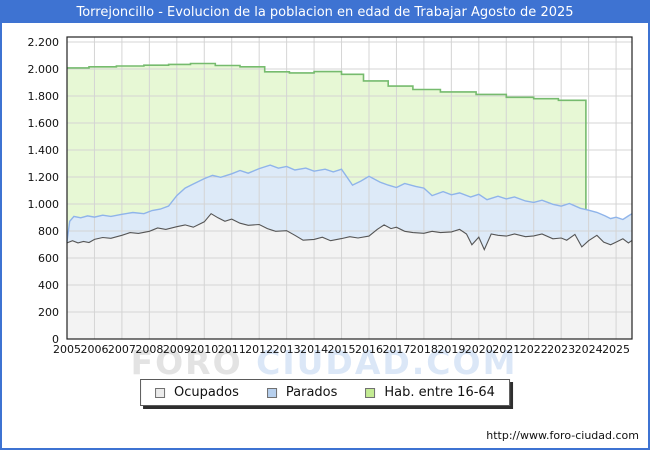 The width and height of the screenshot is (650, 450). Describe the element at coordinates (396, 349) in the screenshot. I see `svg-text: 2017` at that location.